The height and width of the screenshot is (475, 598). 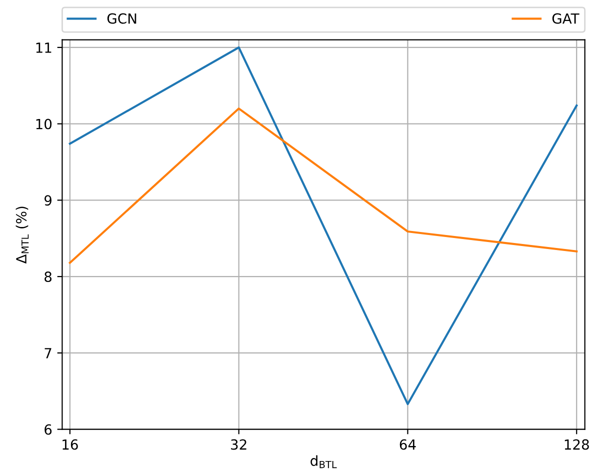 I want to click on y-tick-label: 11, so click(x=44, y=47).